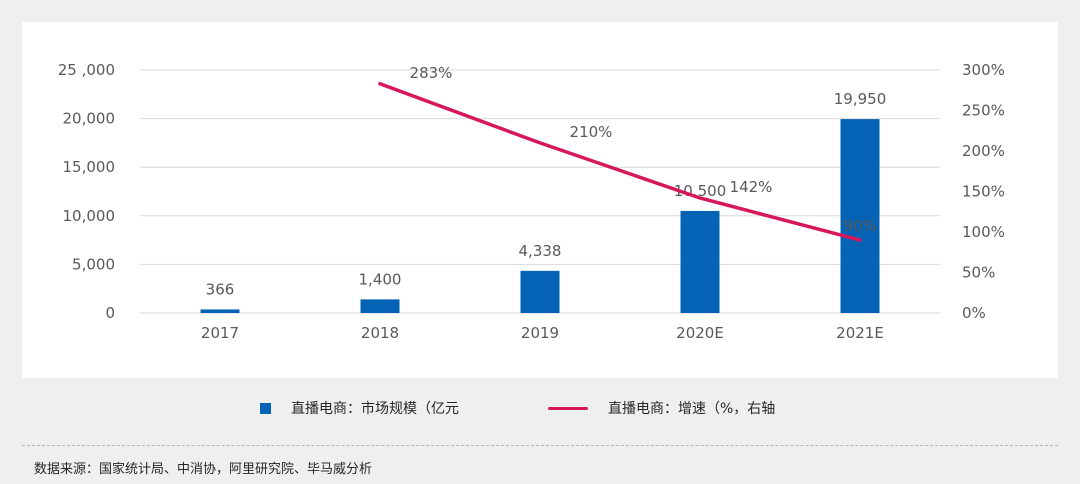 This screenshot has height=484, width=1080. What do you see at coordinates (110, 313) in the screenshot?
I see `y-left-tick-label: 0` at bounding box center [110, 313].